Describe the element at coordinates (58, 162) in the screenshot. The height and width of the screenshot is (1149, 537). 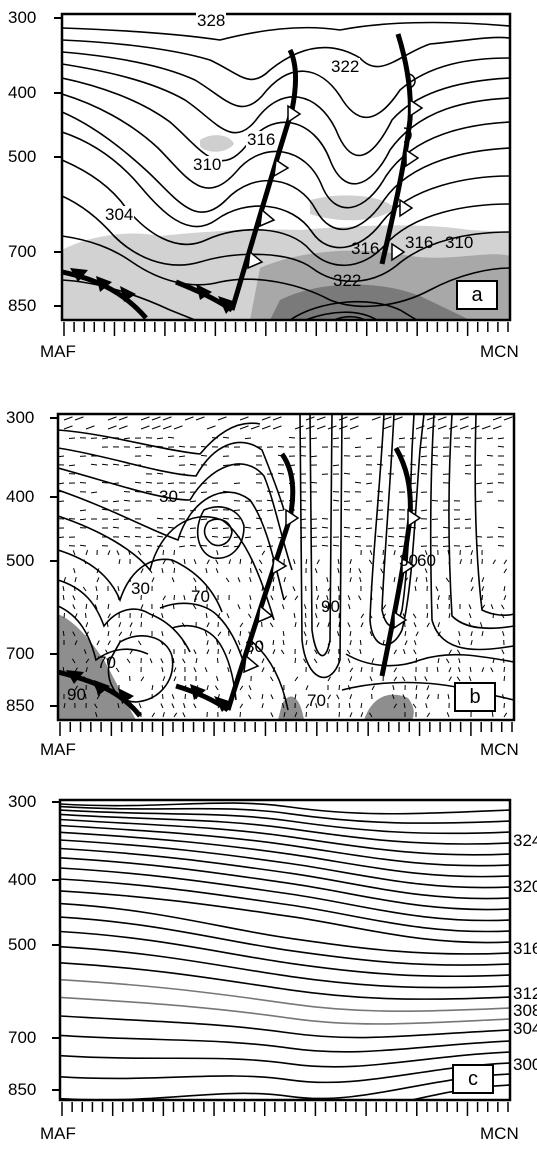
I see `panel-a-y-ticks` at that location.